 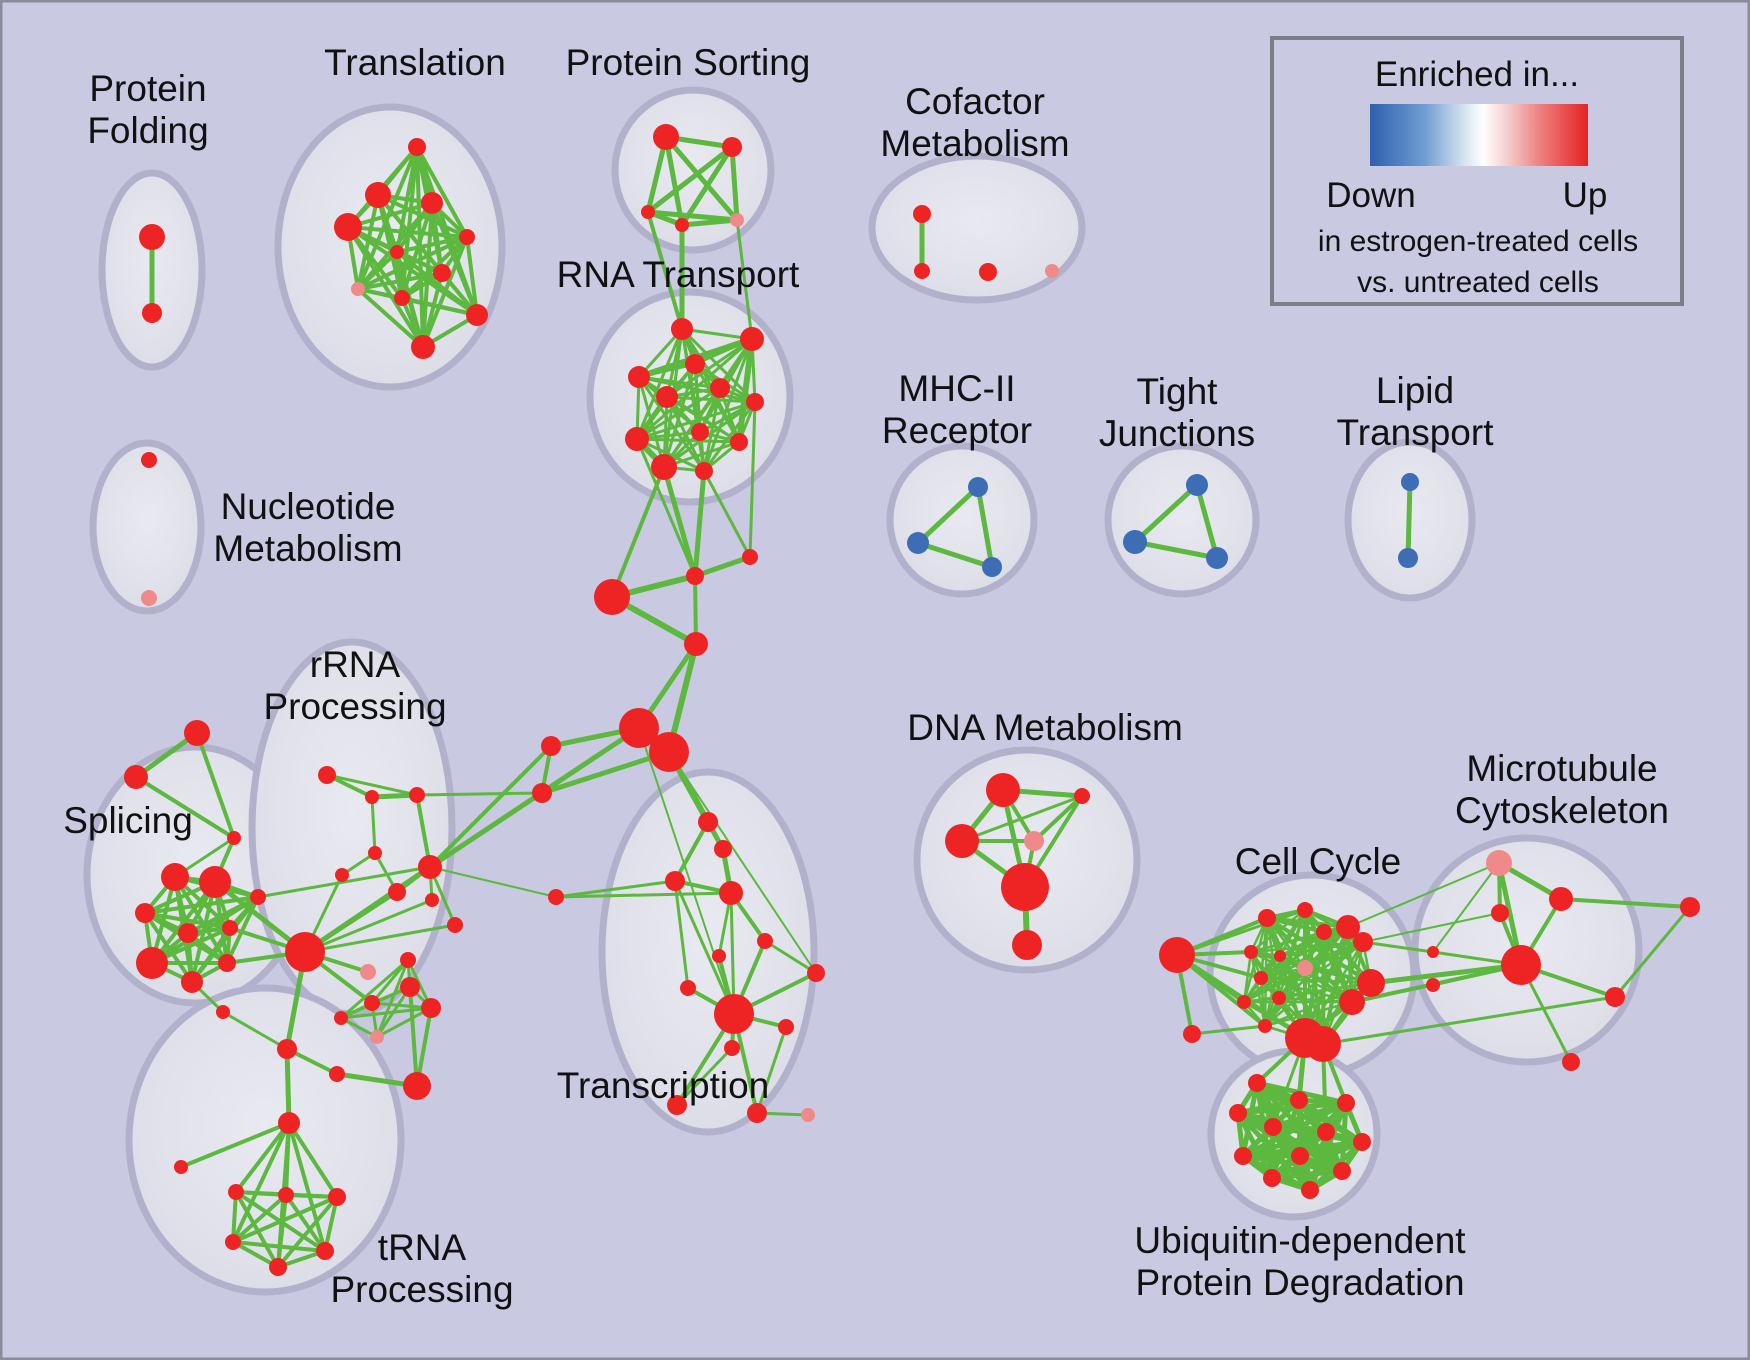 What do you see at coordinates (1562, 810) in the screenshot?
I see `cluster-label-microtubule-label: Cytoskeleton` at bounding box center [1562, 810].